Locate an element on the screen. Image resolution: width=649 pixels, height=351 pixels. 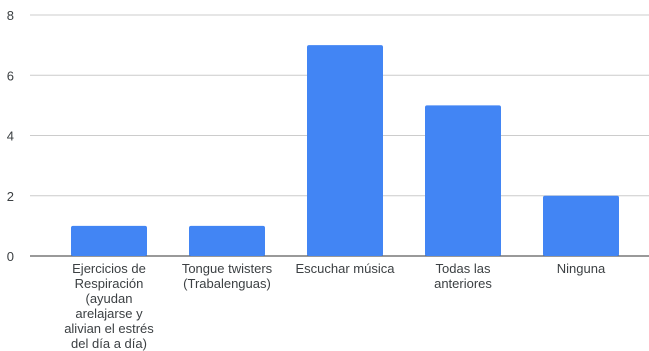
y-tick-label: 2 is located at coordinates (10, 196).